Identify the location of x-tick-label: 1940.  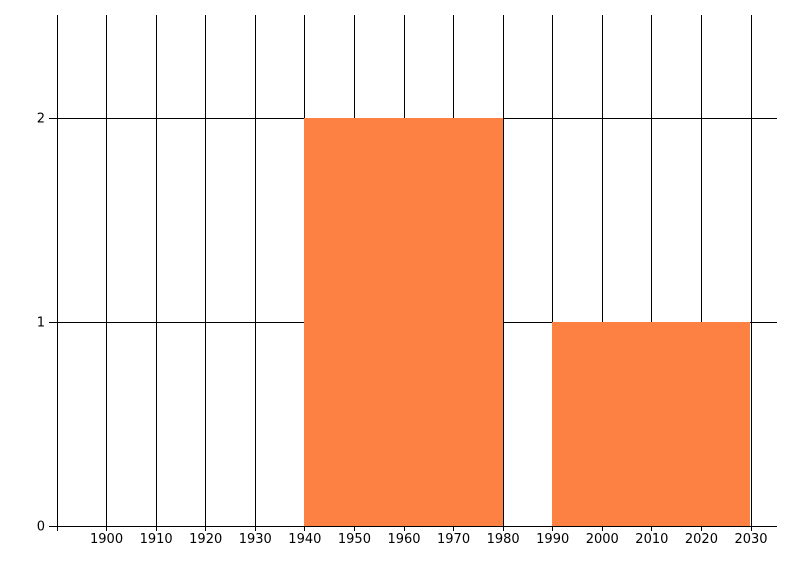
(305, 539).